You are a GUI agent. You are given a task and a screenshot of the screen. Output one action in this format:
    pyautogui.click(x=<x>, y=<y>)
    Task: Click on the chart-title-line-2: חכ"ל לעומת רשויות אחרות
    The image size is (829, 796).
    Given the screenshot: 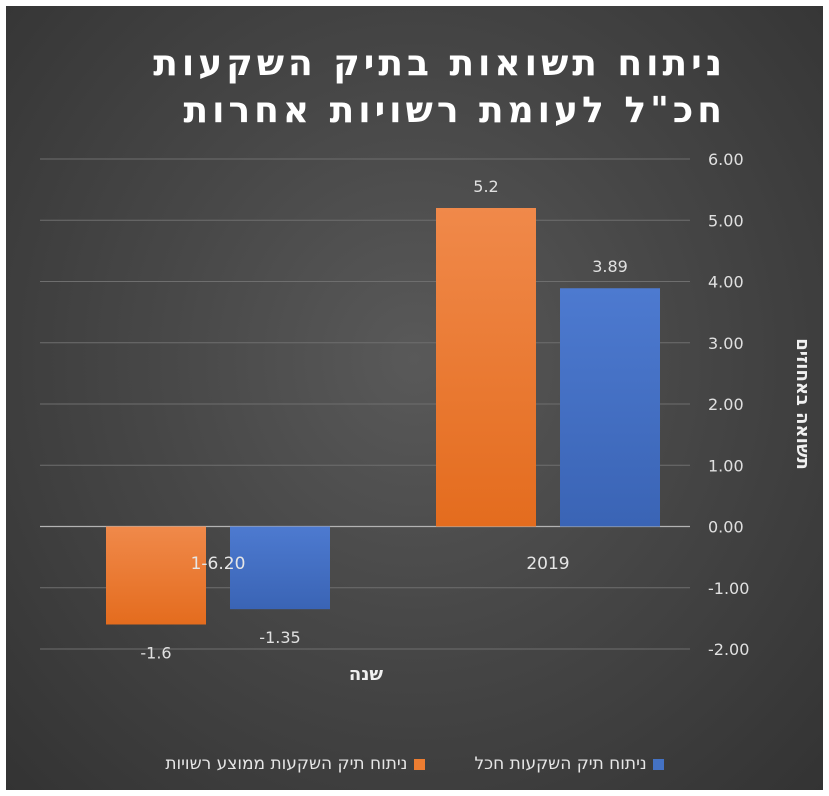 What is the action you would take?
    pyautogui.click(x=454, y=110)
    